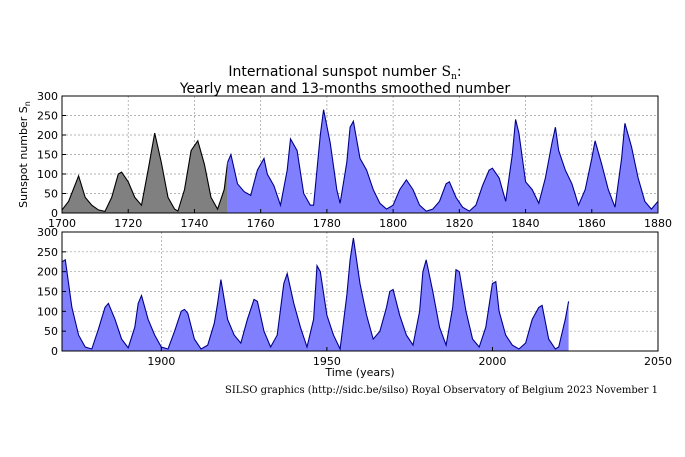 This screenshot has width=685, height=457. I want to click on x-tick-label: 1900, so click(161, 361).